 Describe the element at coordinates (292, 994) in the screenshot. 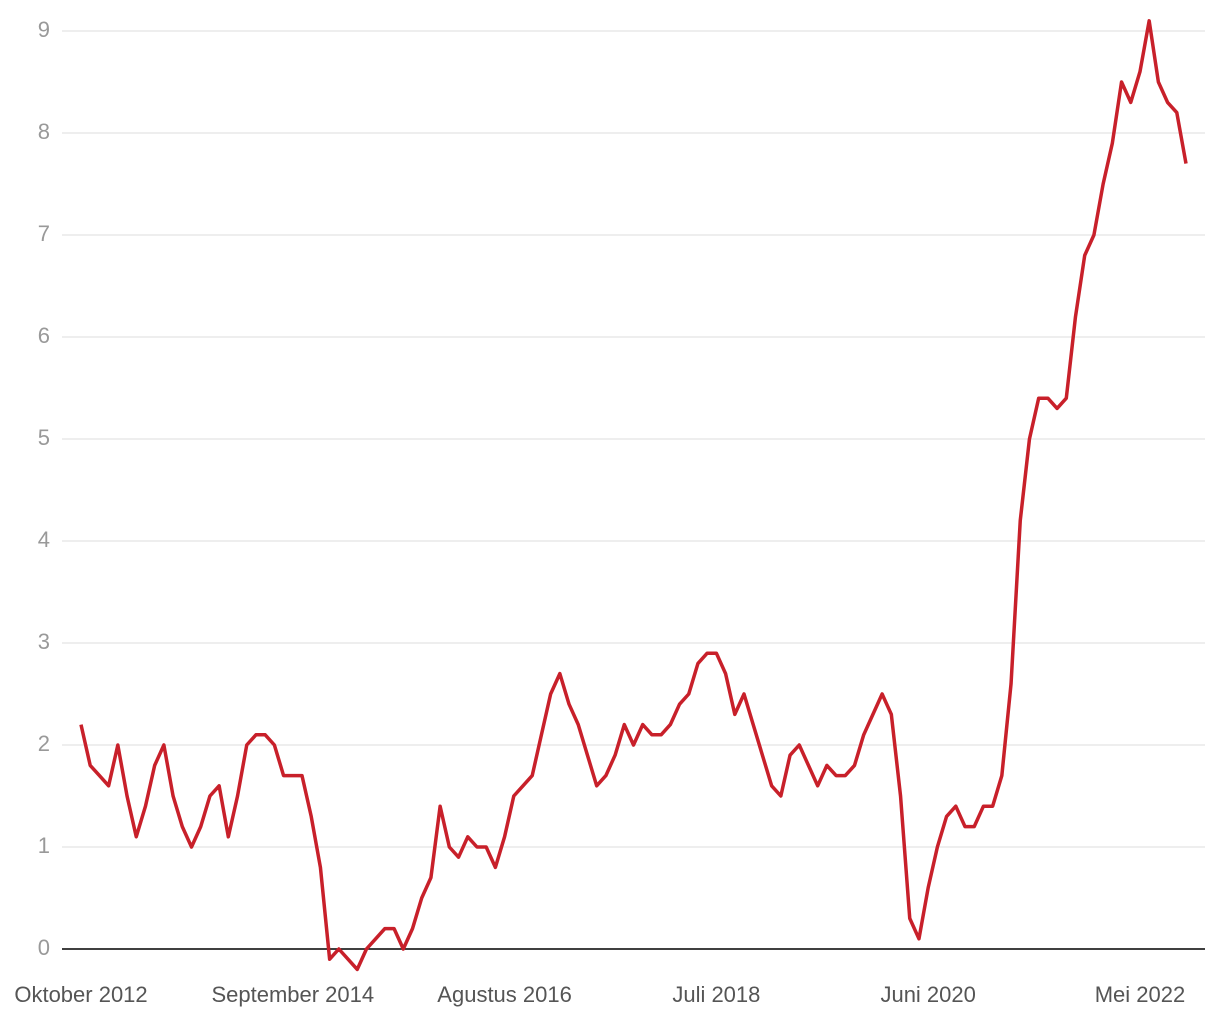

I see `x-tick-label: September 2014` at that location.